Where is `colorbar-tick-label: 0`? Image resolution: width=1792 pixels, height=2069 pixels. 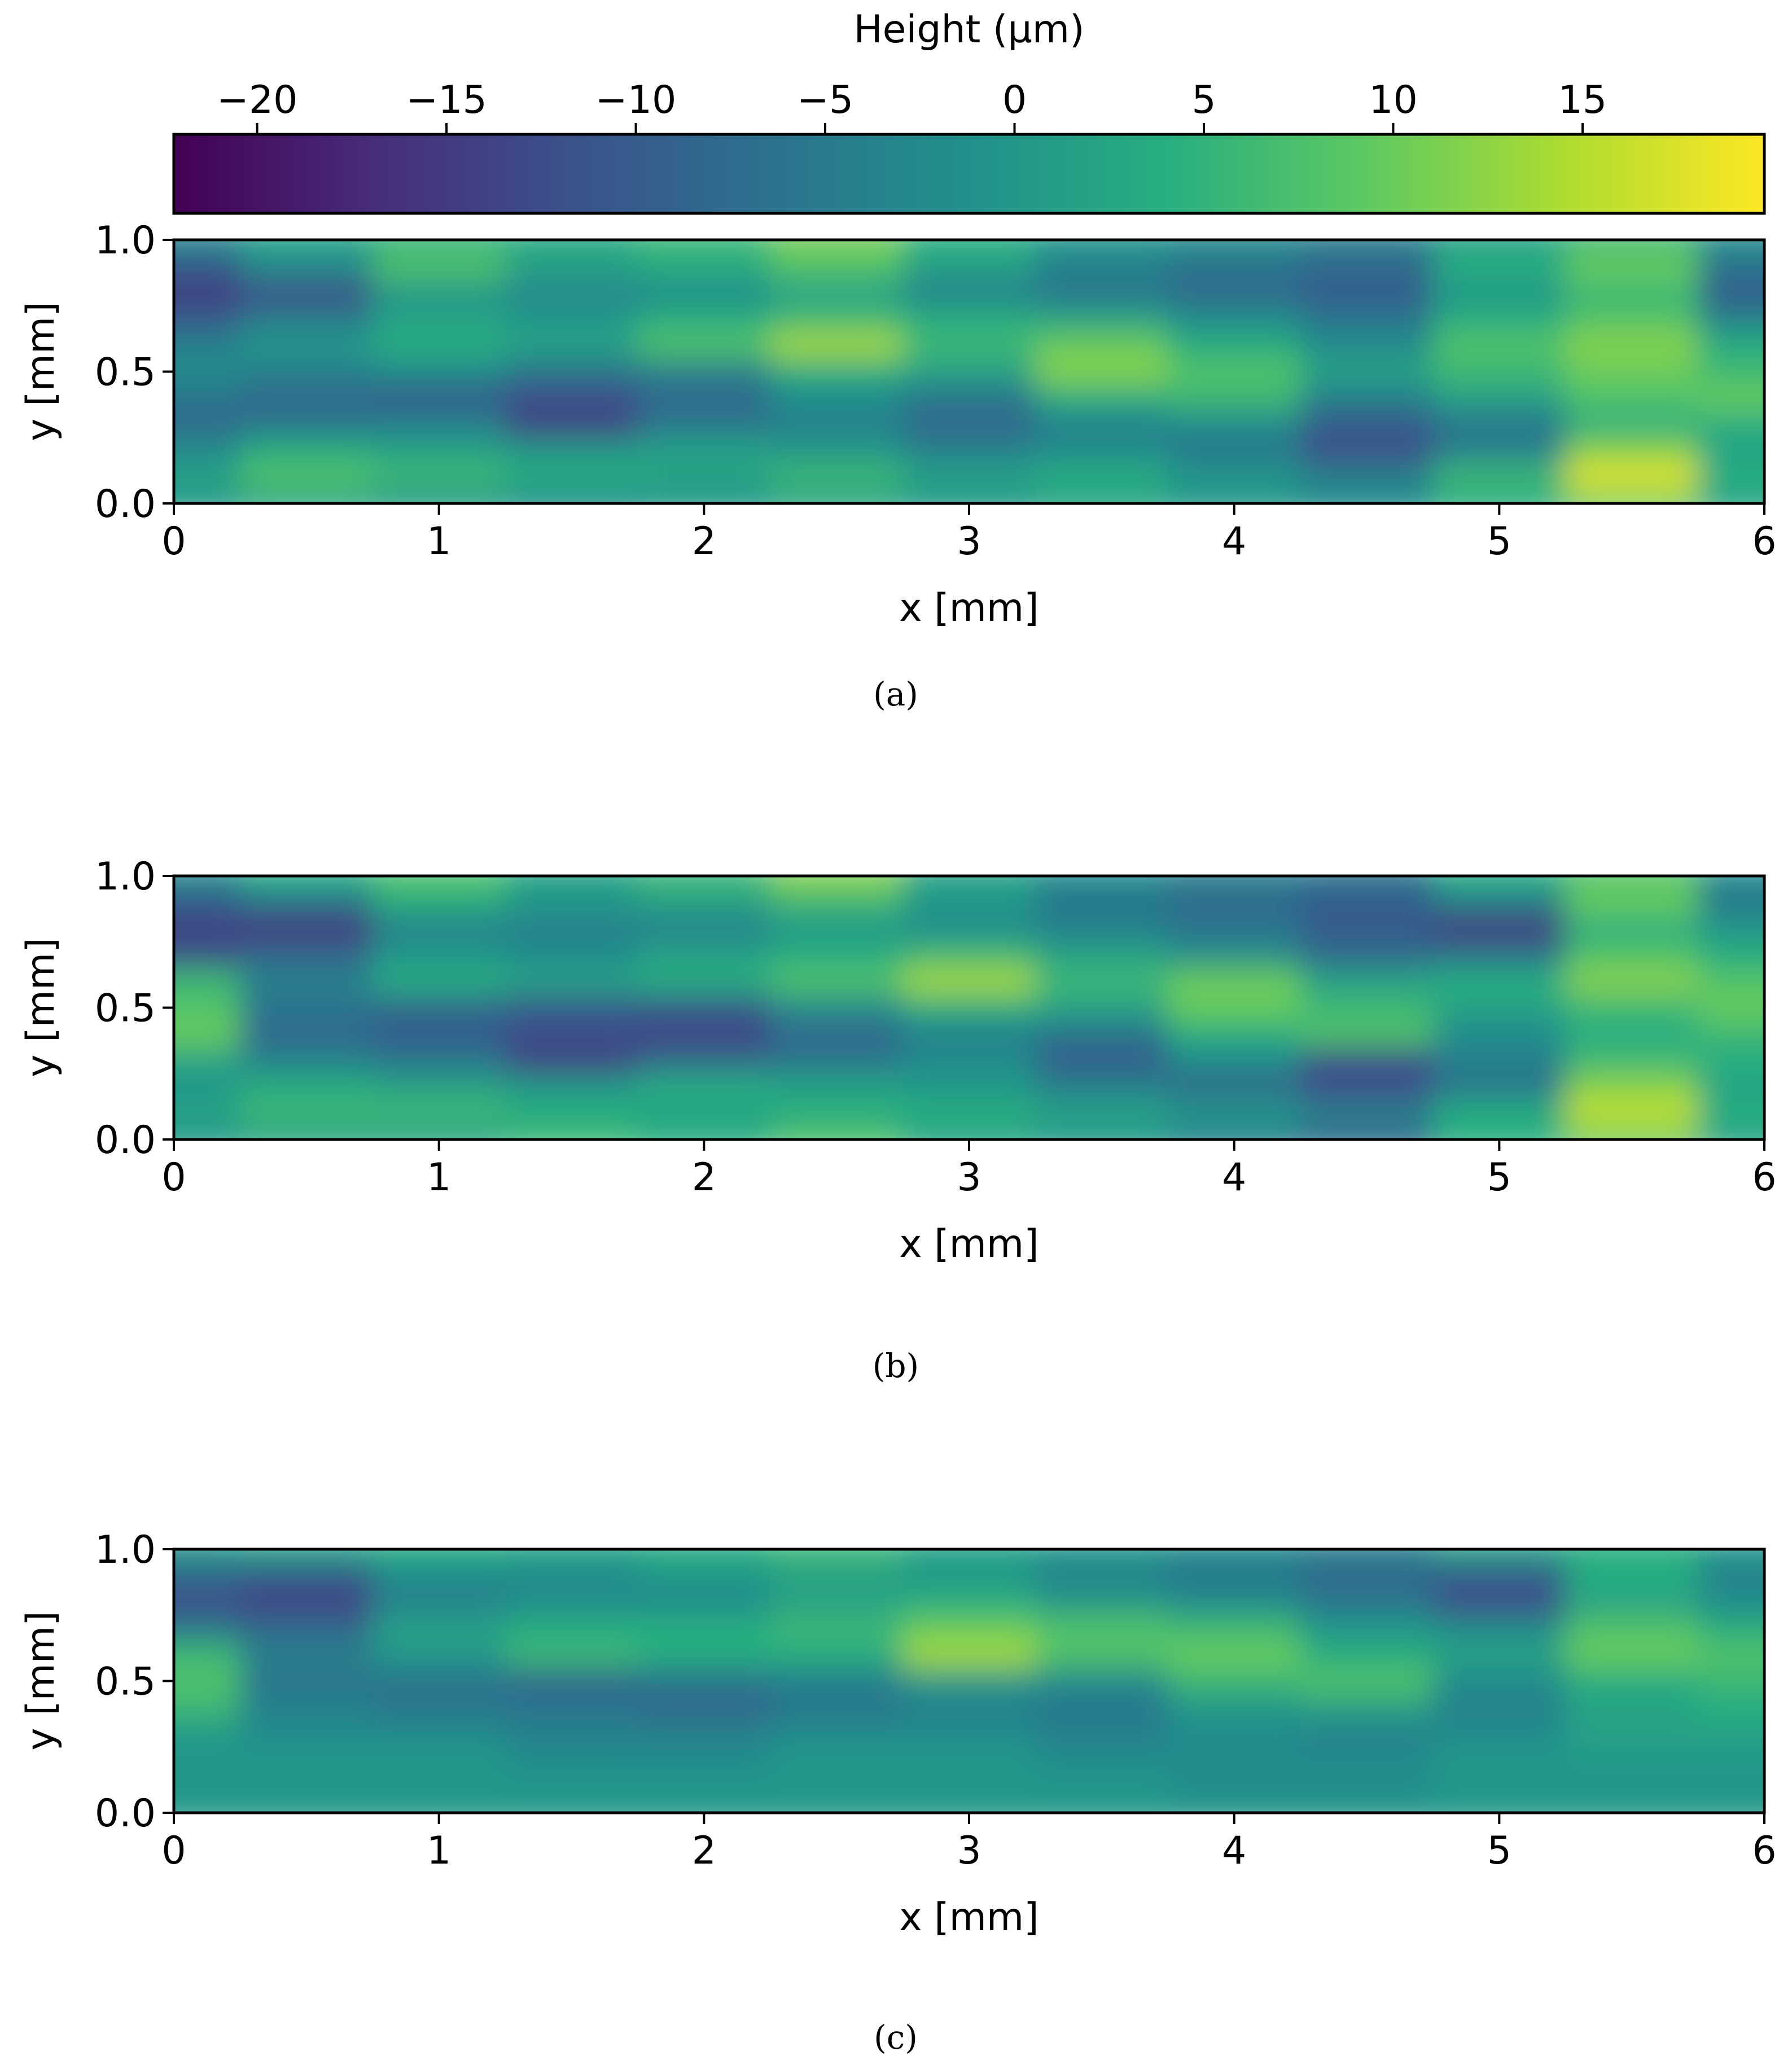
colorbar-tick-label: 0 is located at coordinates (1014, 100).